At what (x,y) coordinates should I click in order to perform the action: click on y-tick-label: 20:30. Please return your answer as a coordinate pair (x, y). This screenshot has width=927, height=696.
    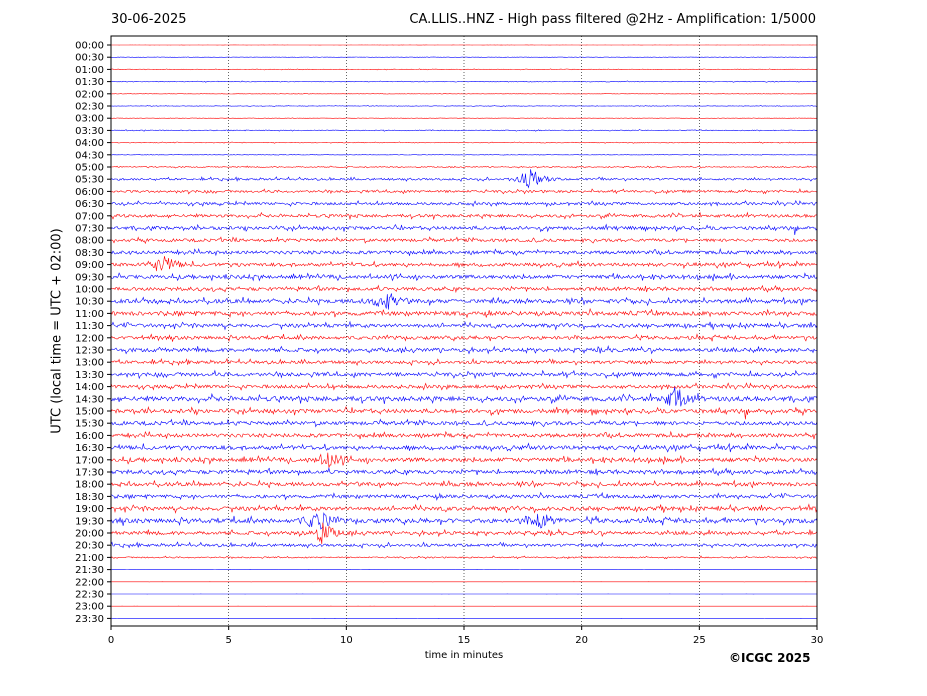
    Looking at the image, I should click on (89, 546).